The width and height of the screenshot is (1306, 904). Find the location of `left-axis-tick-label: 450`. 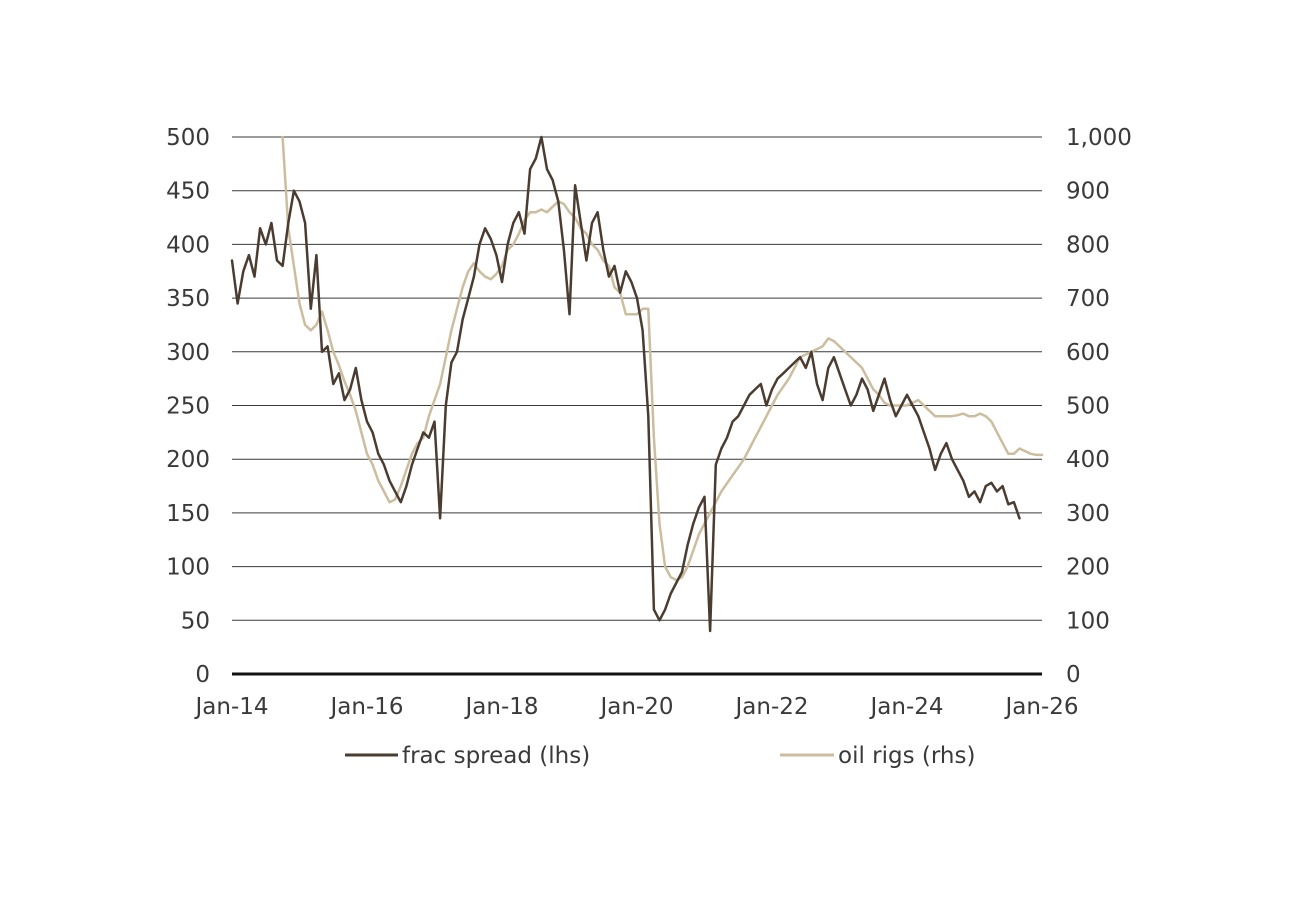

left-axis-tick-label: 450 is located at coordinates (188, 192).